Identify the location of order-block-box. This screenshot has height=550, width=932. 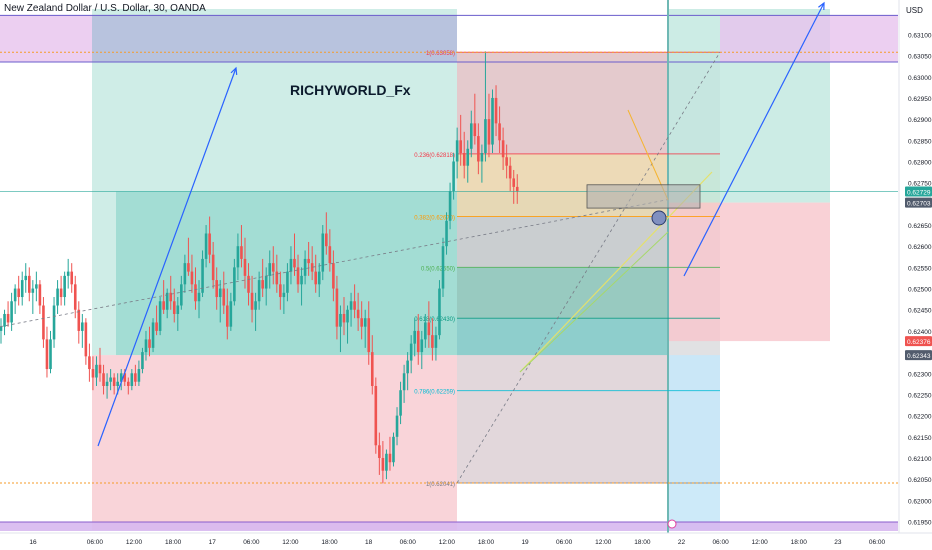
(643, 196).